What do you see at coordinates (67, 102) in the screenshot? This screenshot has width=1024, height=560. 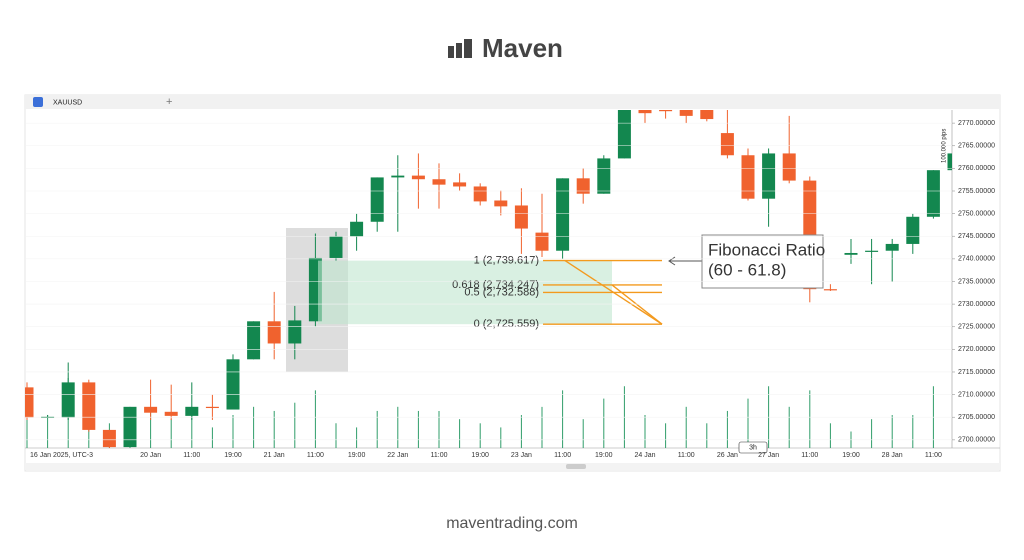 I see `symbol-tab: XAUUSD` at bounding box center [67, 102].